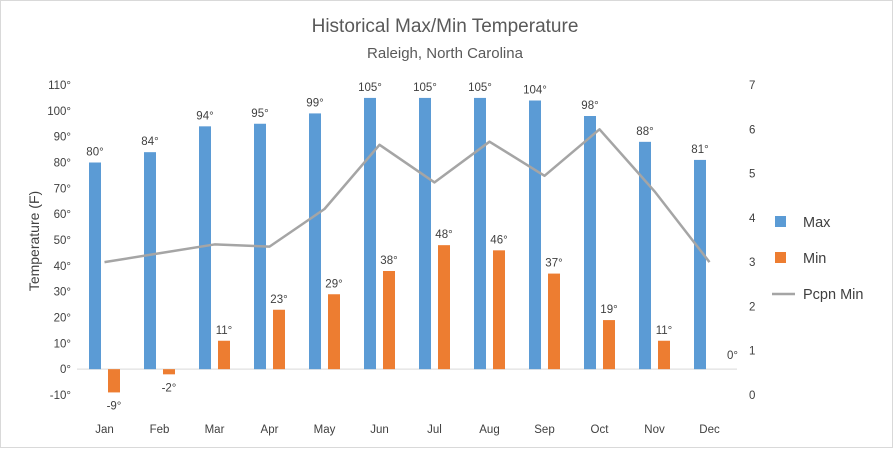  What do you see at coordinates (699, 150) in the screenshot?
I see `data-label-max: 81°` at bounding box center [699, 150].